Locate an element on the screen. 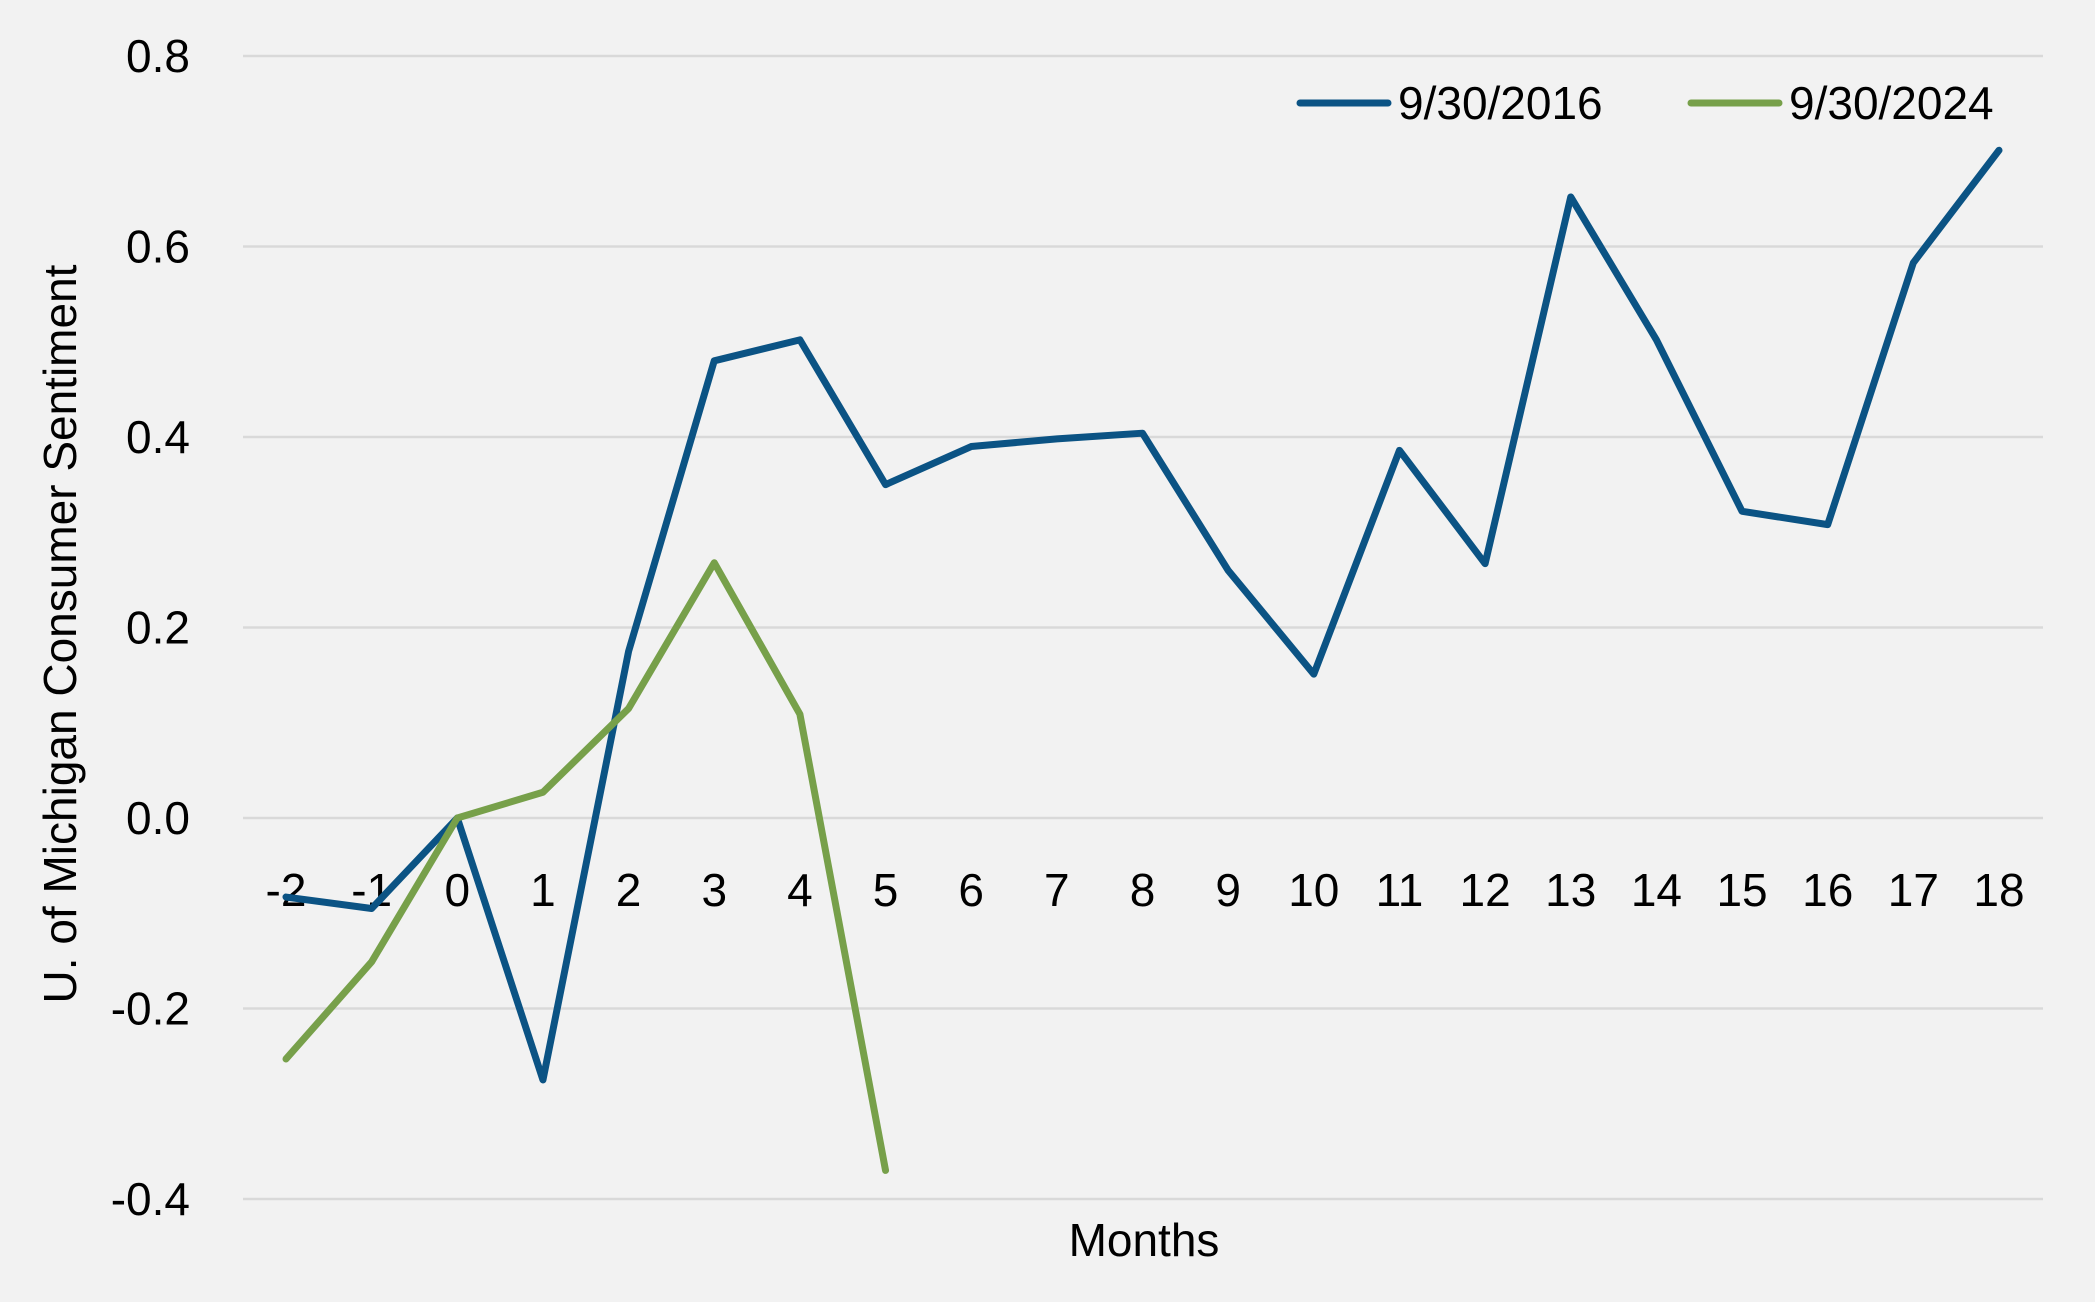 The width and height of the screenshot is (2095, 1302). legend-label: 9/30/2024 is located at coordinates (1891, 103).